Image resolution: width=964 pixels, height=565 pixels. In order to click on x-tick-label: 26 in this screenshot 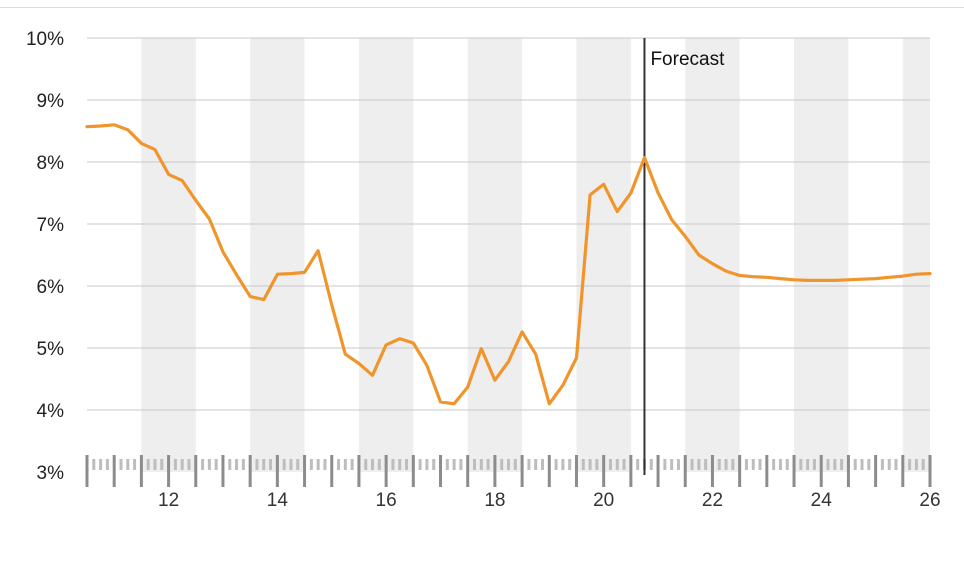, I will do `click(929, 500)`.